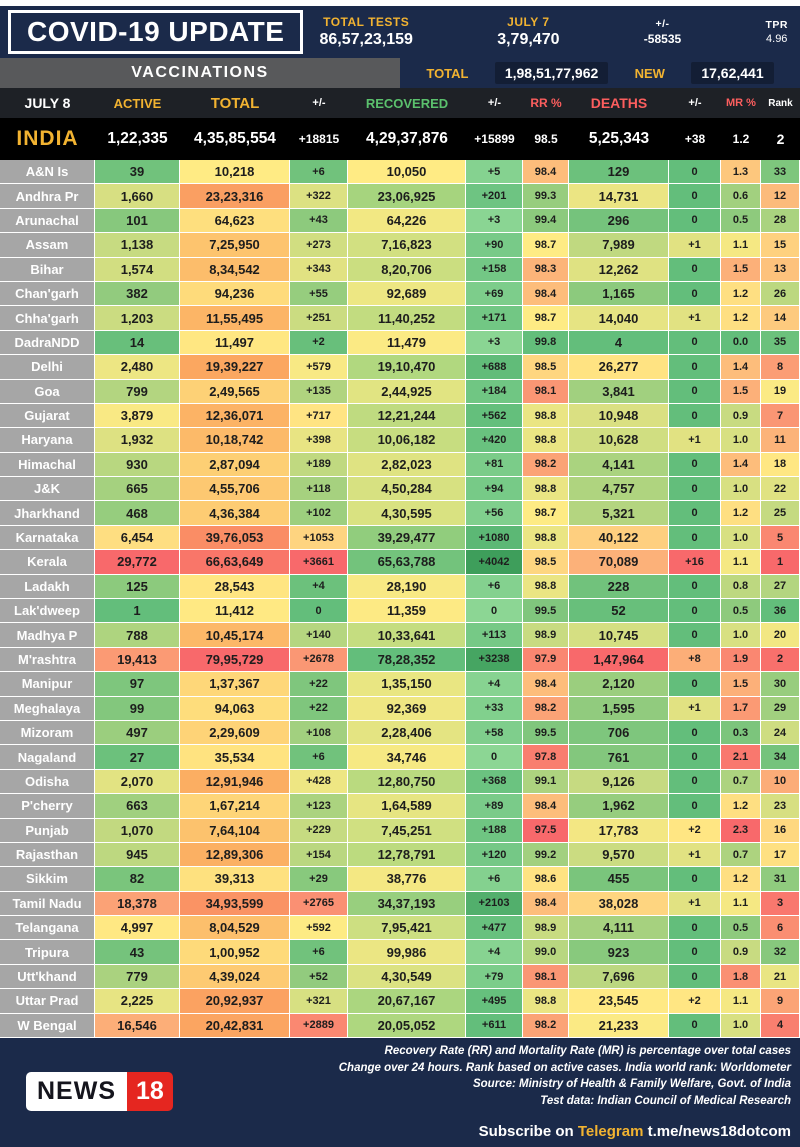 The width and height of the screenshot is (800, 1147). Describe the element at coordinates (319, 586) in the screenshot. I see `cell-total-change: +4` at that location.